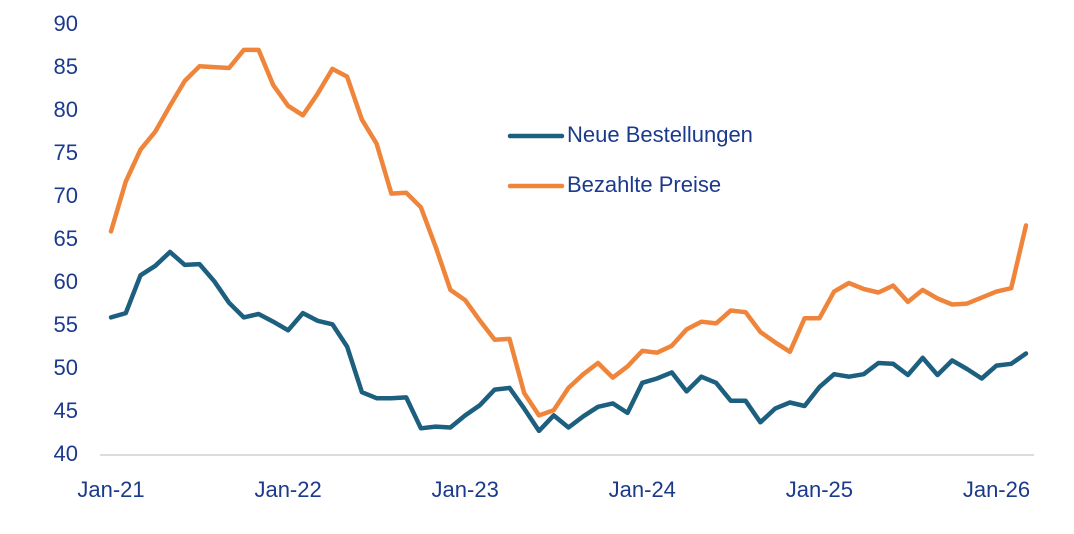  I want to click on x-tick-label: Jan-21, so click(110, 489).